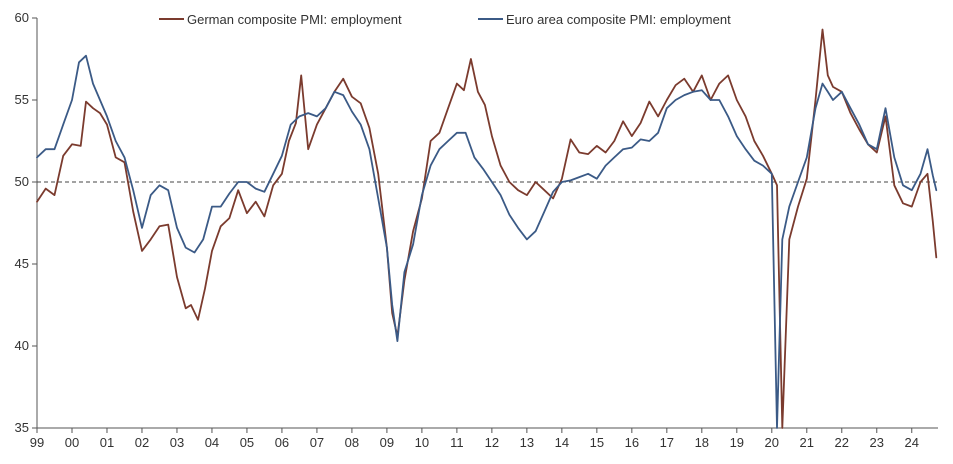 The image size is (953, 464). Describe the element at coordinates (37, 442) in the screenshot. I see `x-tick-label: 99` at that location.